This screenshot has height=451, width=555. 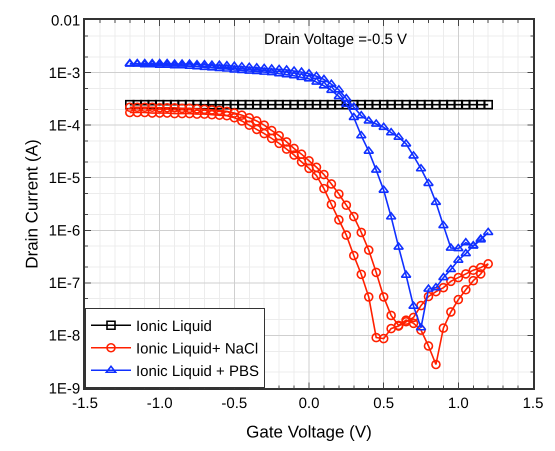 What do you see at coordinates (64, 389) in the screenshot?
I see `y-tick-label: 1E-9` at bounding box center [64, 389].